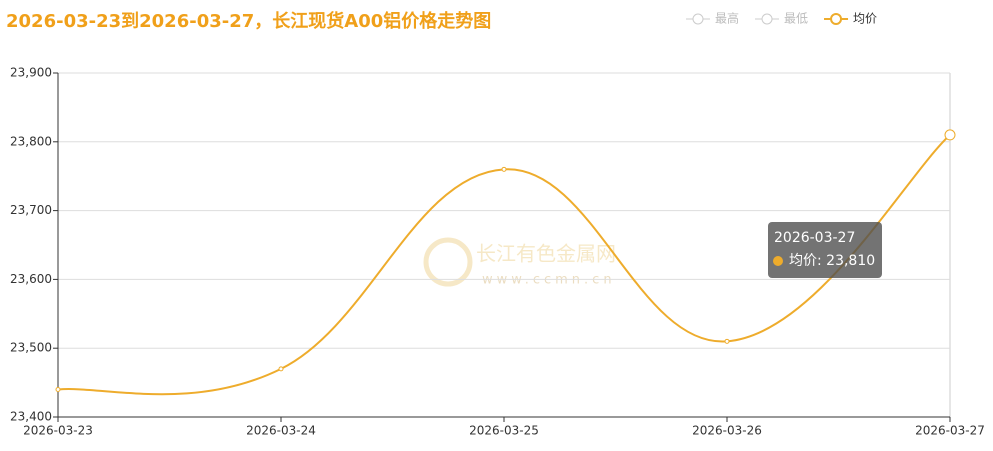 This screenshot has width=993, height=451. Describe the element at coordinates (504, 431) in the screenshot. I see `x-tick-label: 2026-03-25` at that location.